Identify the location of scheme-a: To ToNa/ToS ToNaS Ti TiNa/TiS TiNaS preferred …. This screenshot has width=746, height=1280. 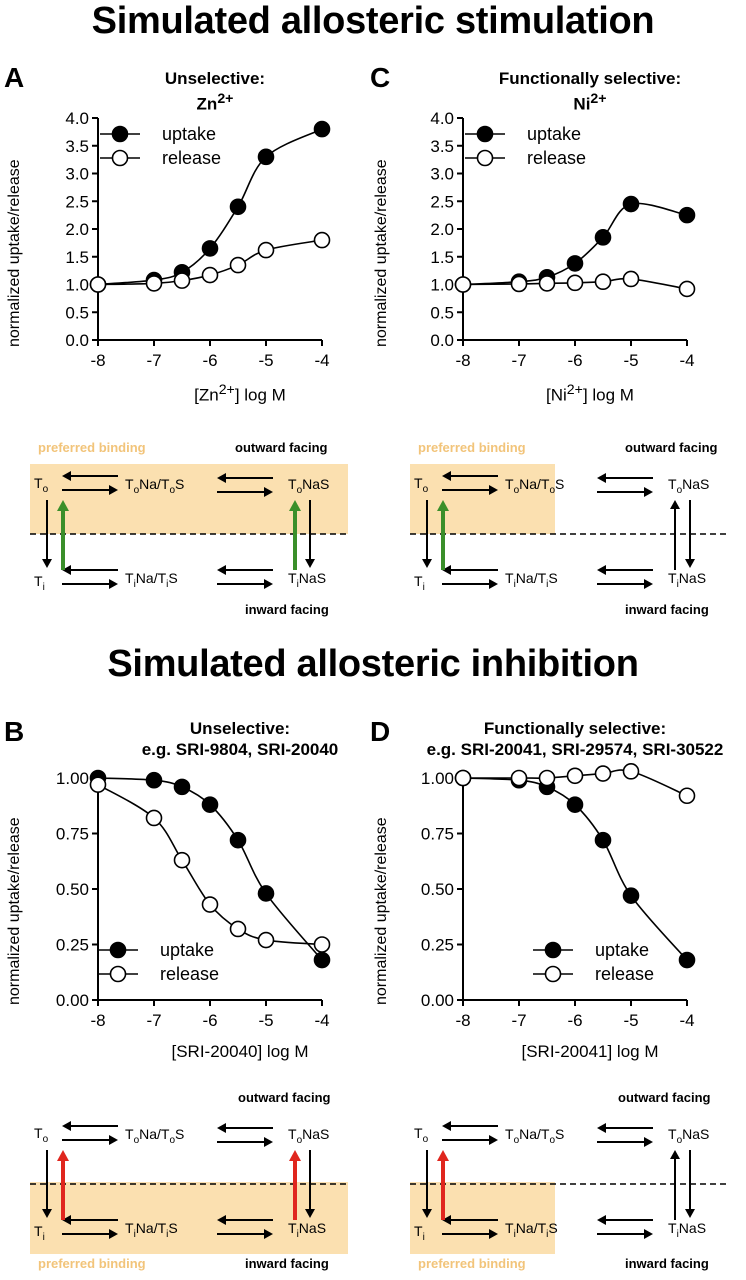
(195, 528).